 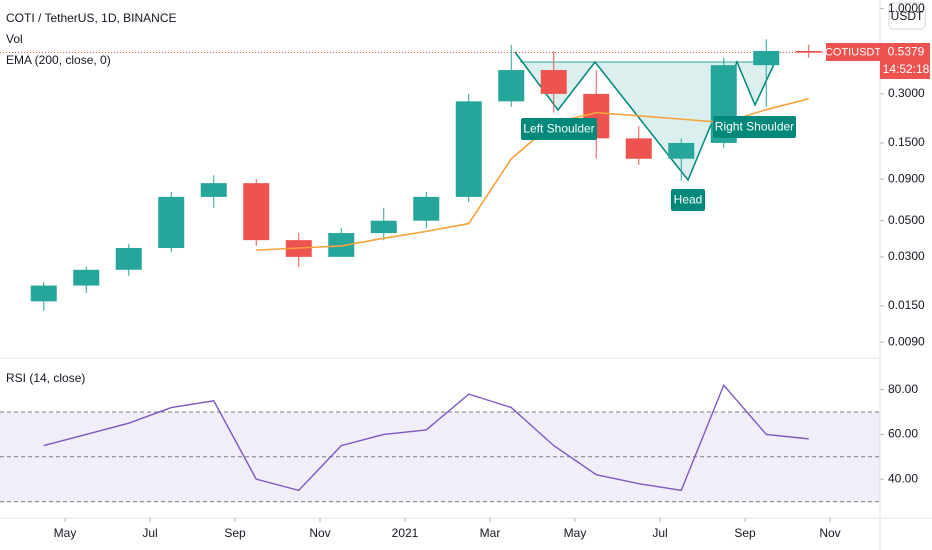 What do you see at coordinates (906, 341) in the screenshot?
I see `y-tick-label: 0.0090` at bounding box center [906, 341].